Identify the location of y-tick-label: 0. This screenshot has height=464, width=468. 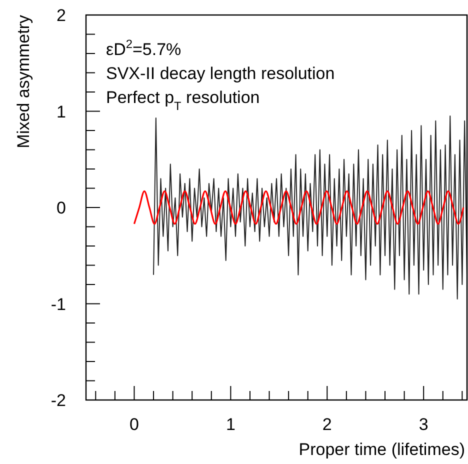
(61, 208).